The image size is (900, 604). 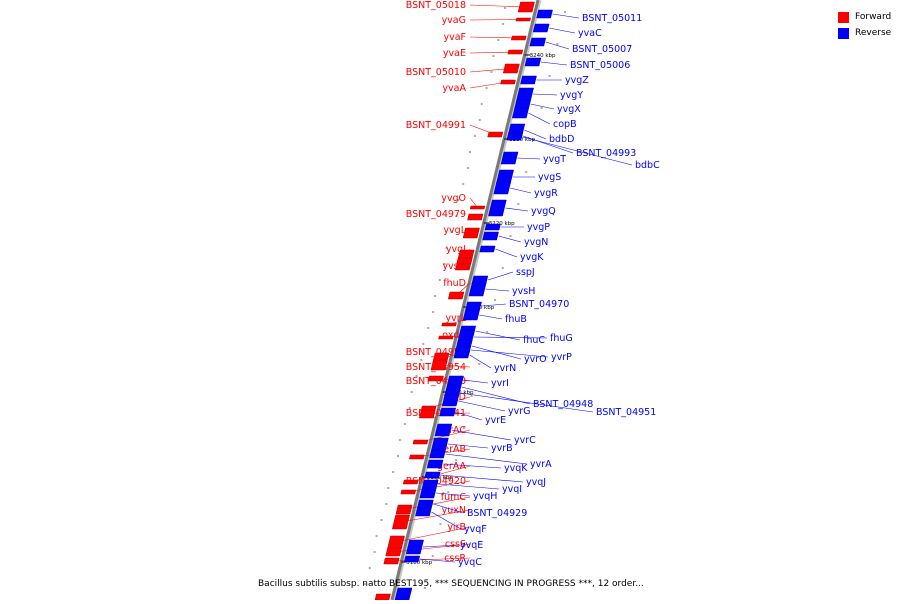 I want to click on reverse-gene-label: sspJ, so click(x=525, y=272).